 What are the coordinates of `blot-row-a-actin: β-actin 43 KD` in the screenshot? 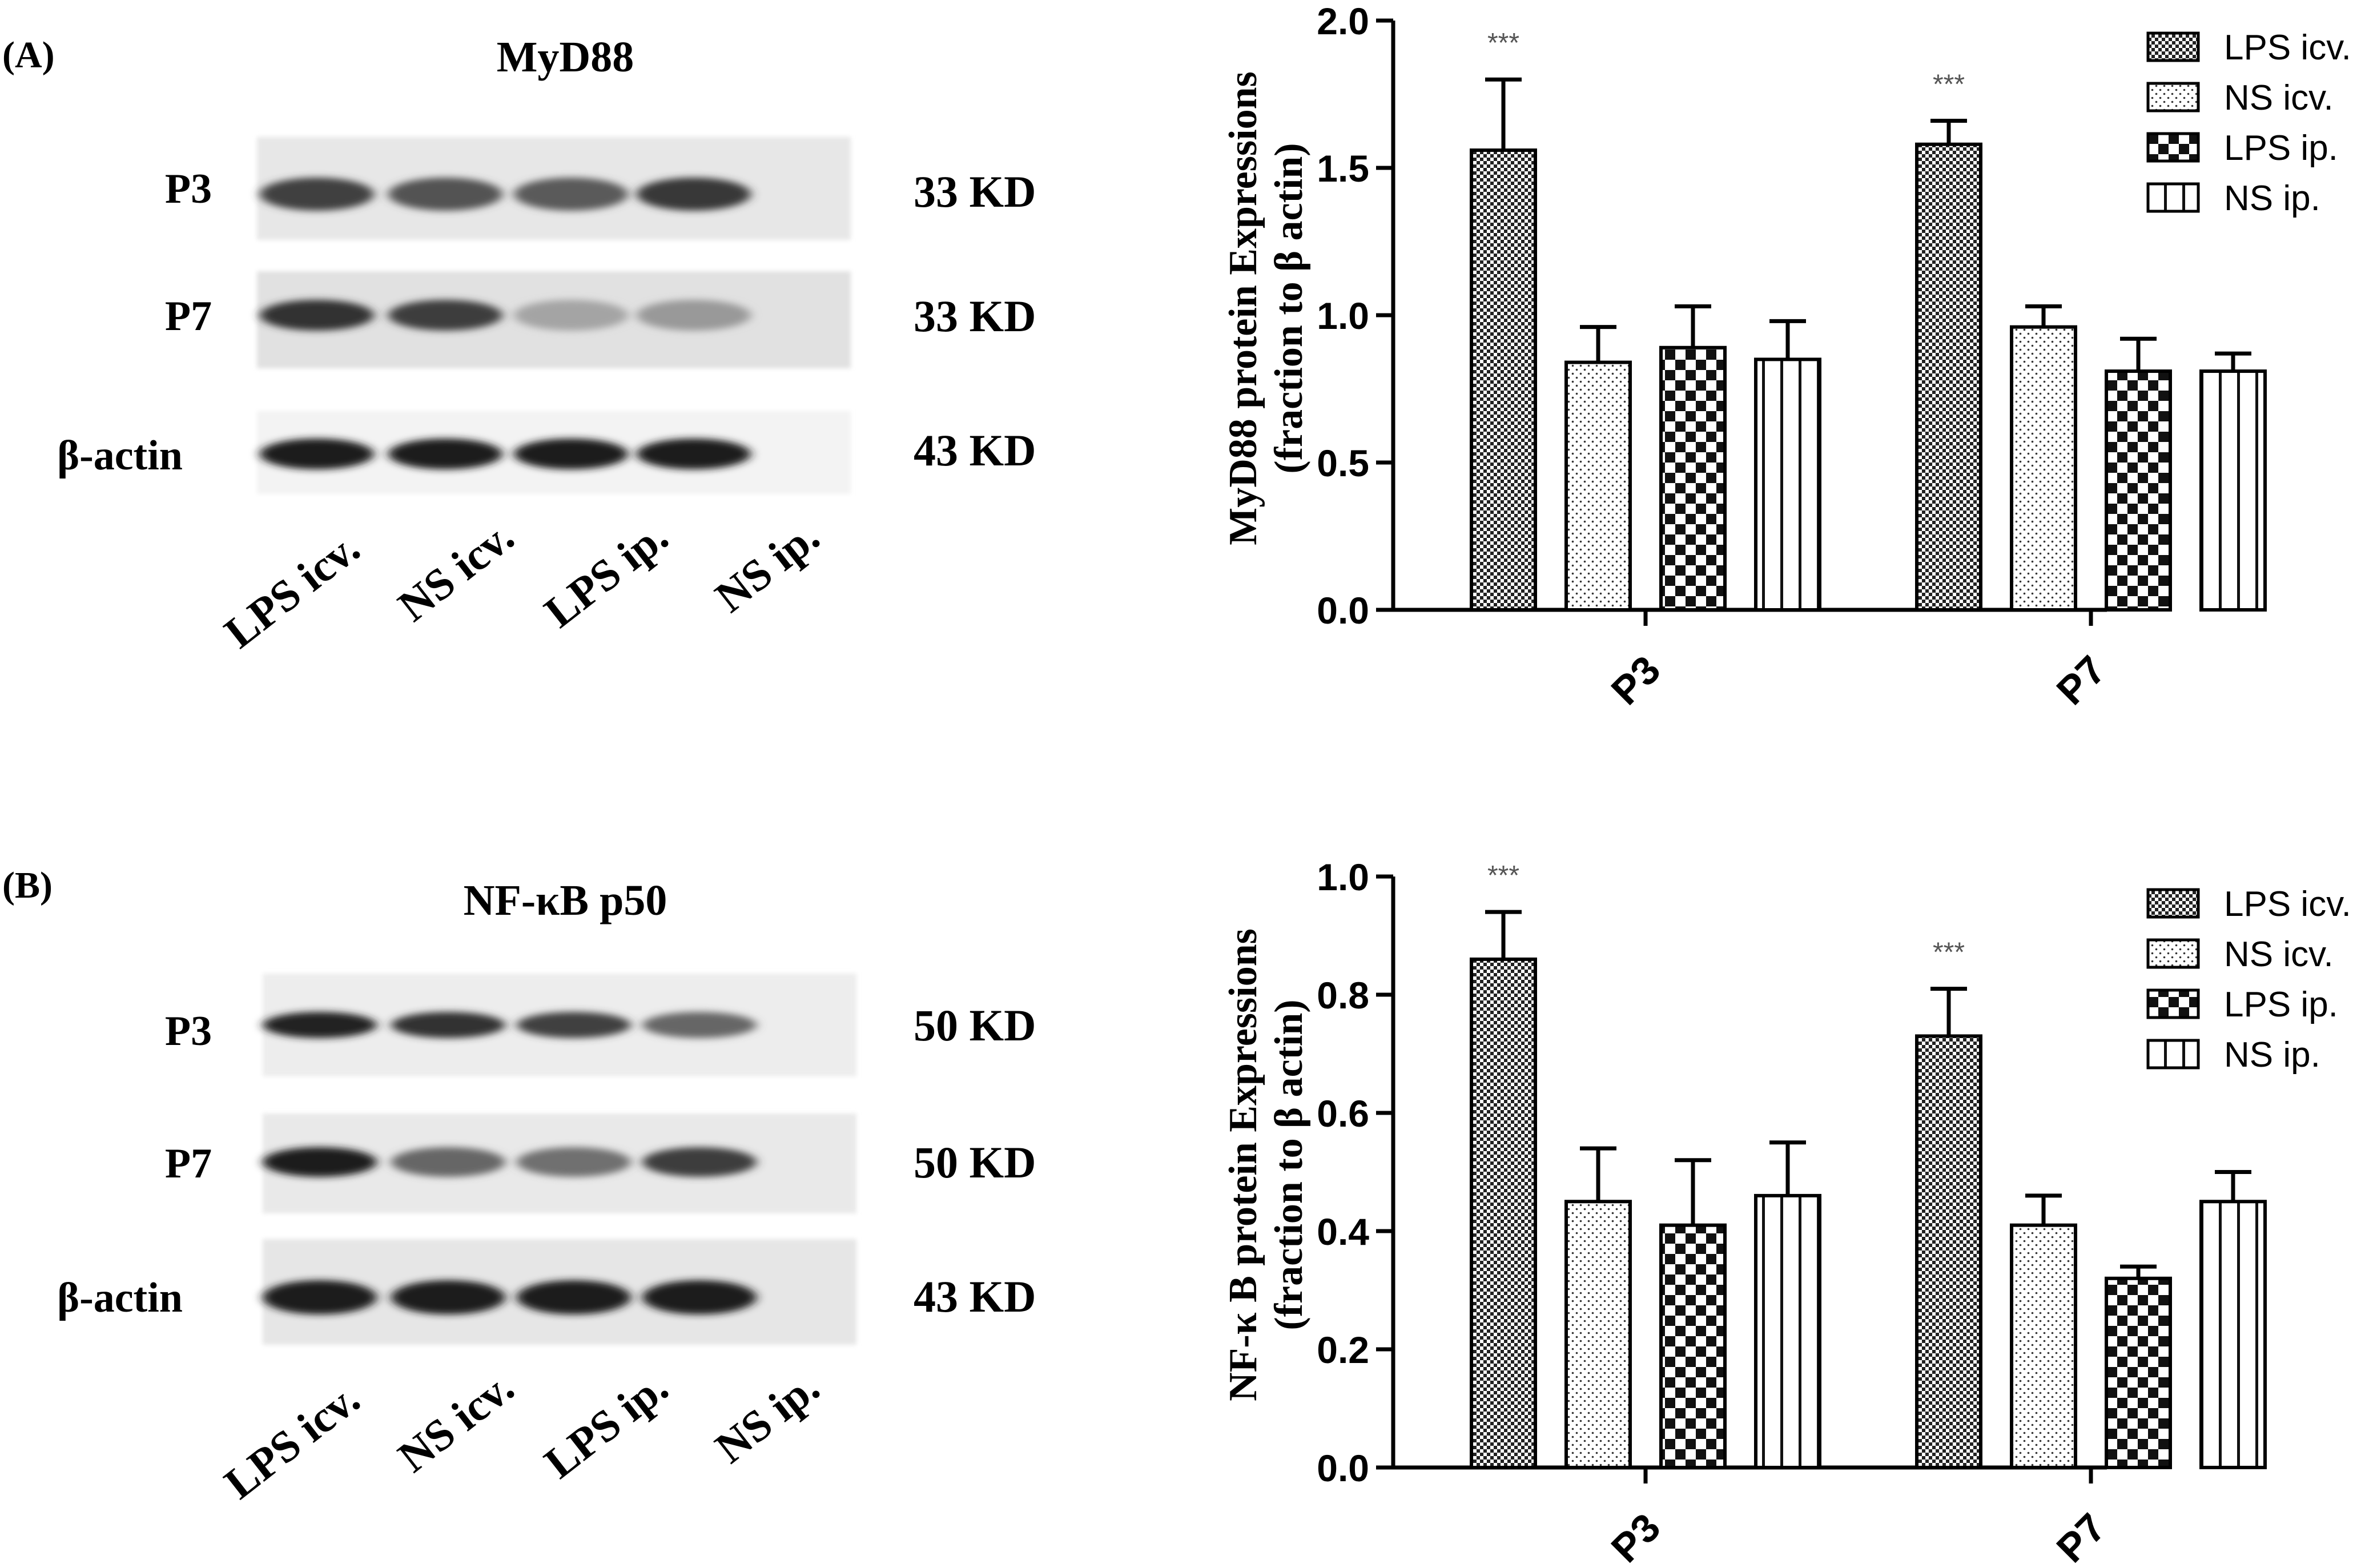 It's located at (546, 452).